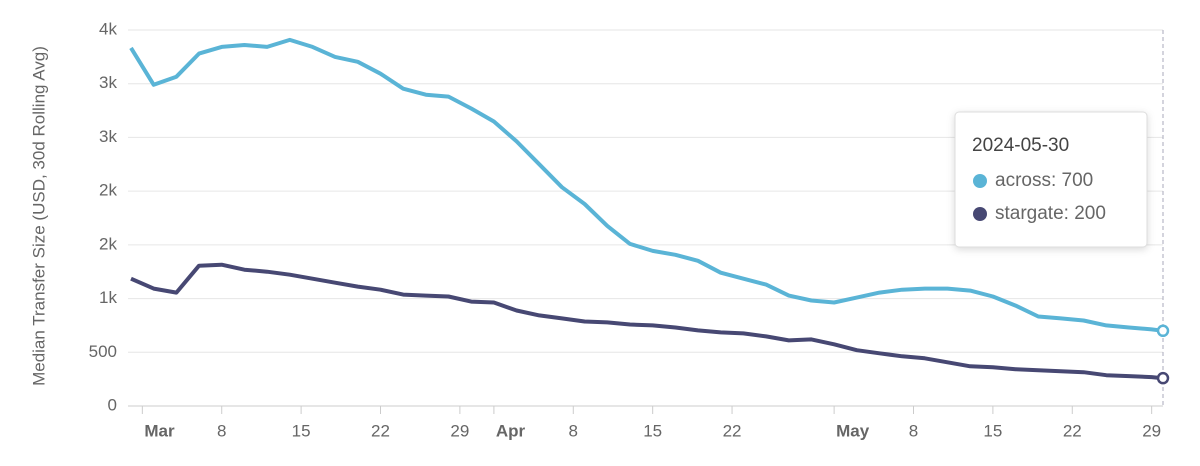  Describe the element at coordinates (1020, 145) in the screenshot. I see `tooltip-title: 2024-05-30` at that location.